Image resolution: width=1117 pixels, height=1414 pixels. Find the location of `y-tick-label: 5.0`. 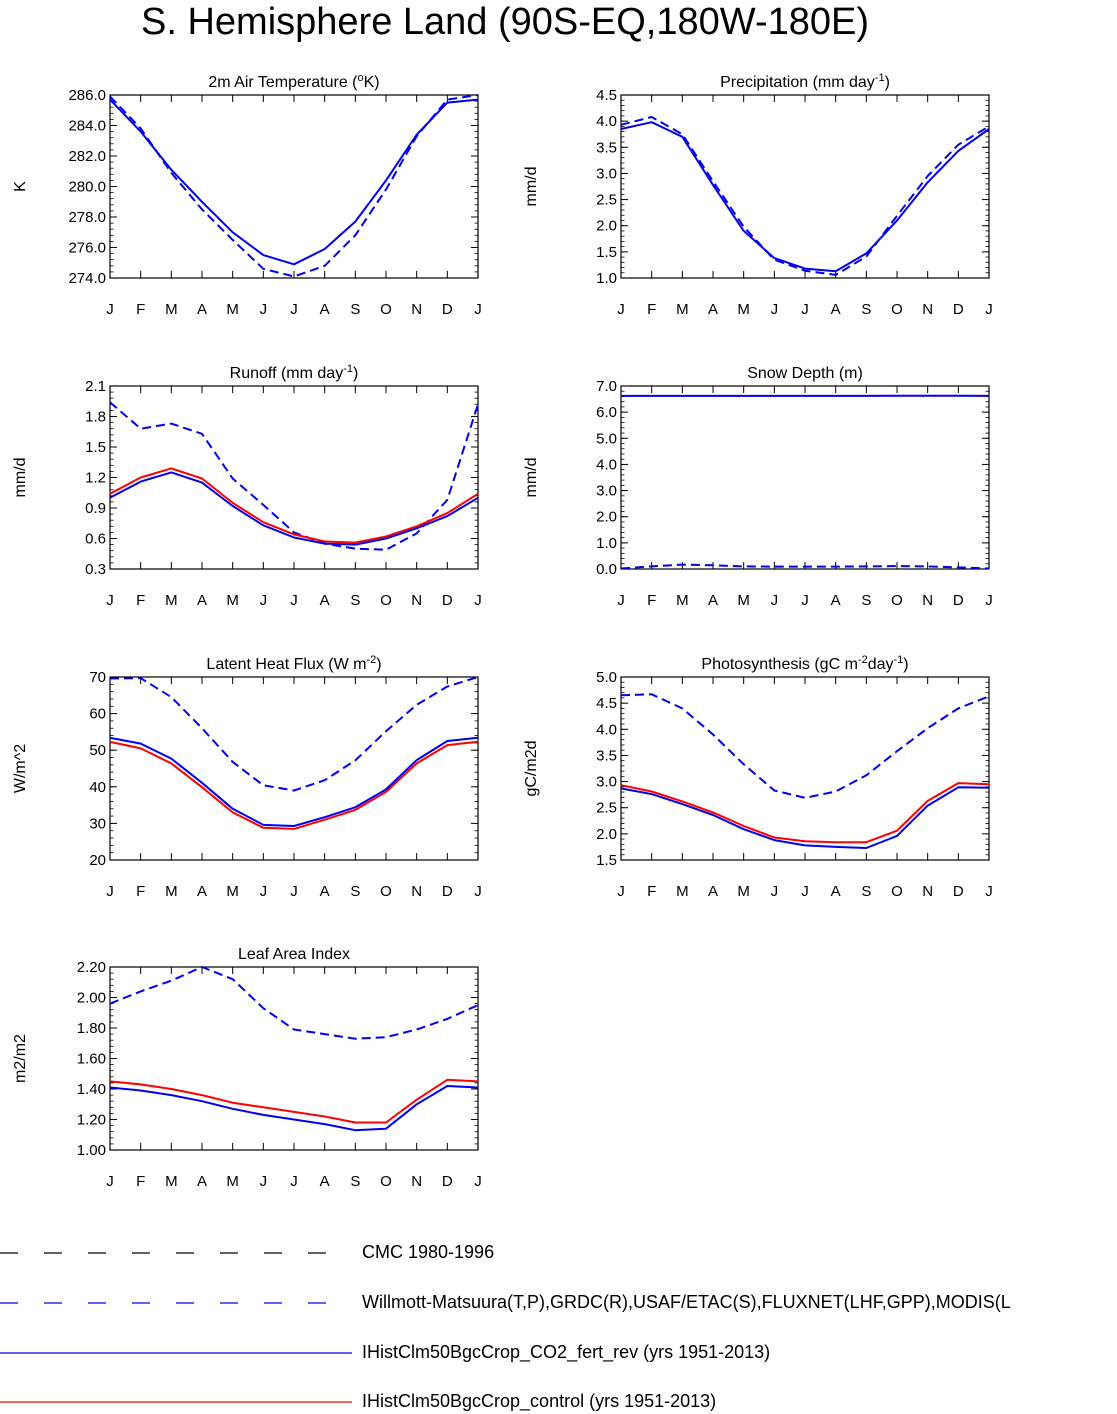

y-tick-label: 5.0 is located at coordinates (606, 438).